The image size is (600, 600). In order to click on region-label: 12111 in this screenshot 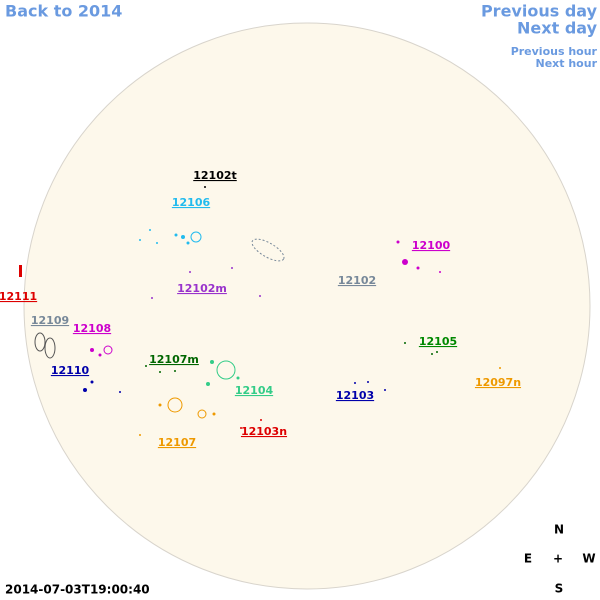, I will do `click(18, 296)`.